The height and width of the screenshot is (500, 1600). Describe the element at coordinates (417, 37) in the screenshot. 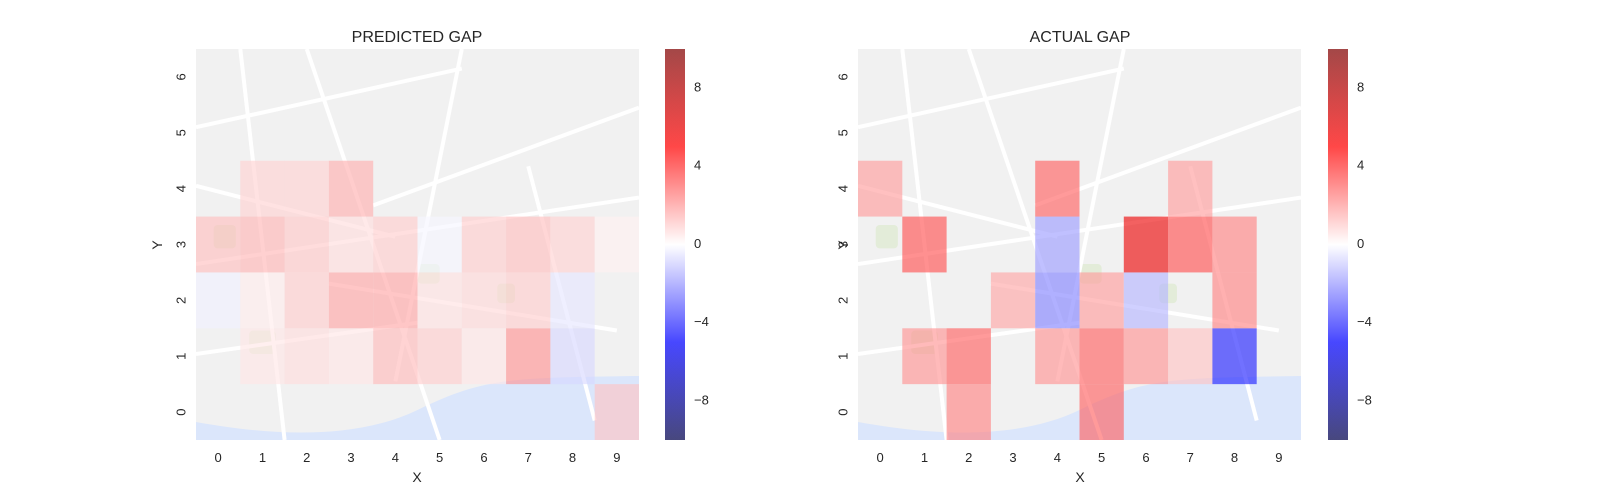

I see `chart-title: PREDICTED GAP` at that location.